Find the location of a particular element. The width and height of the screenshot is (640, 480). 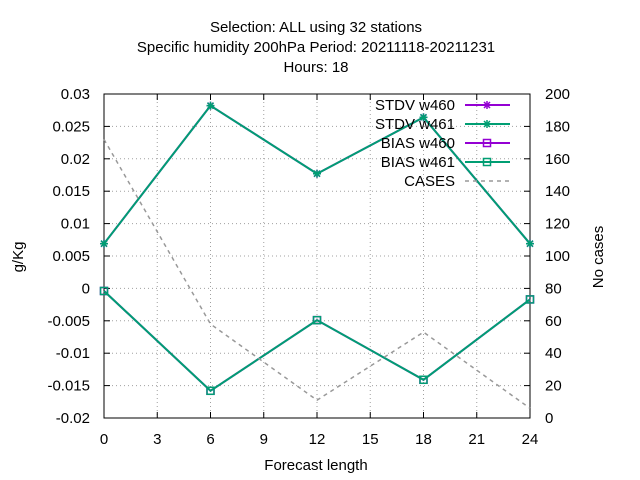

x-tick-label: 9 is located at coordinates (264, 439).